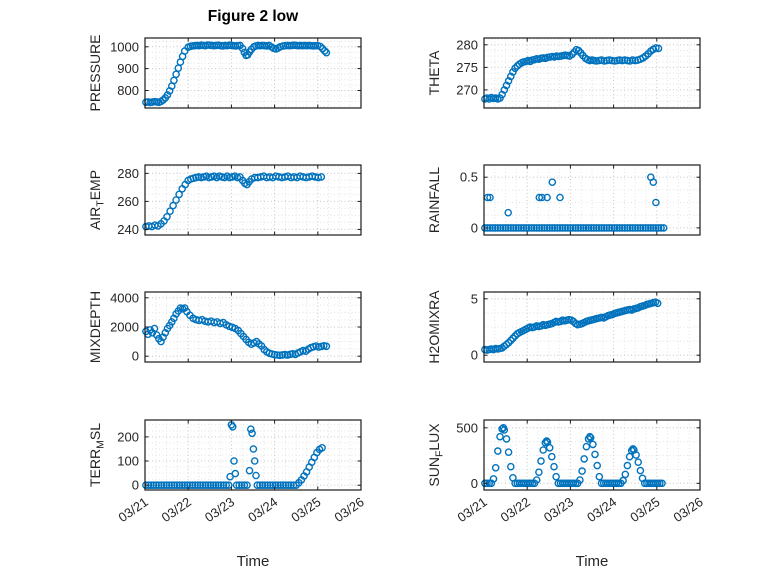 This screenshot has height=583, width=778. I want to click on svg-text: 5, so click(474, 298).